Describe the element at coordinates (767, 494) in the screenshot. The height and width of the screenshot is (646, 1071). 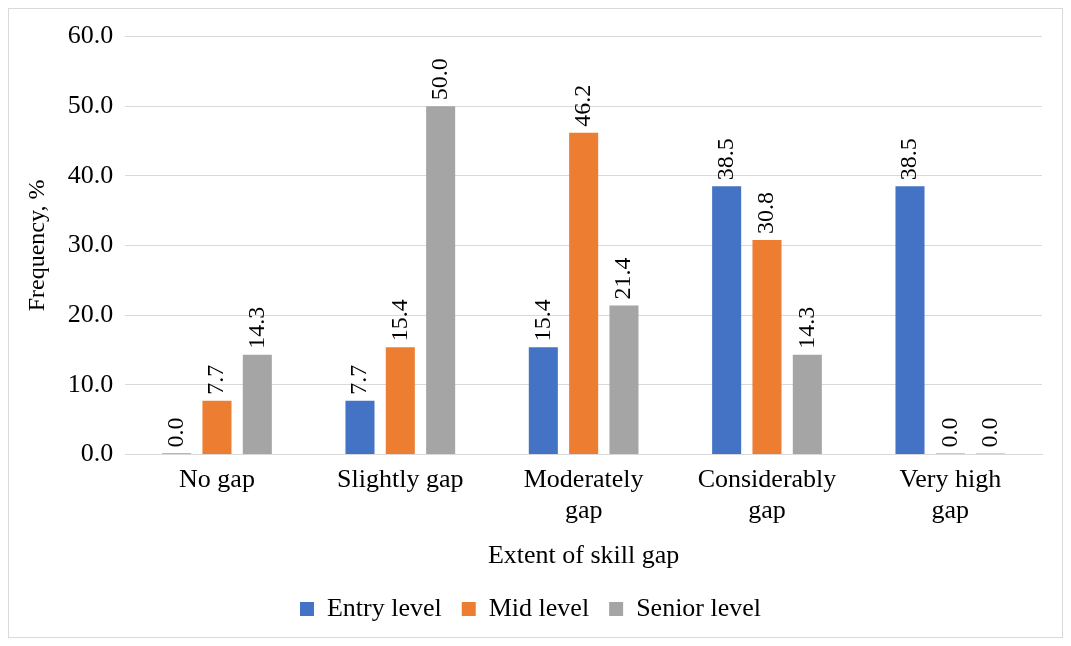
I see `x-tick-label: Considerably gap` at that location.